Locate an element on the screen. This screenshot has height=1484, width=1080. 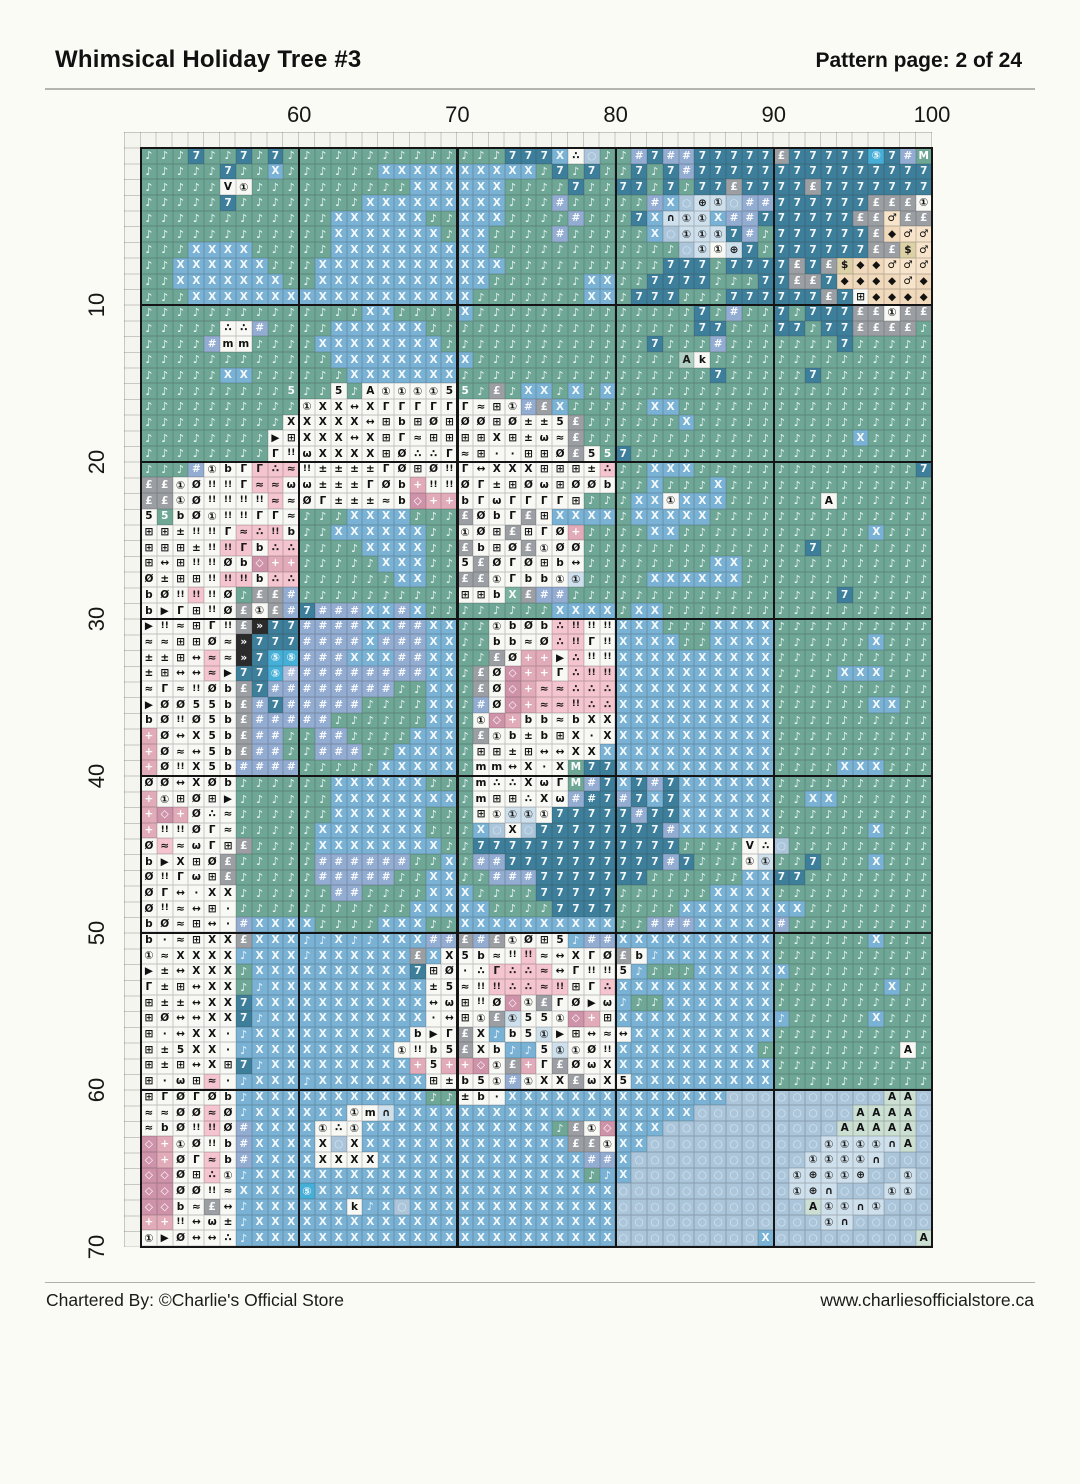
grid-cell: A is located at coordinates (908, 1144).